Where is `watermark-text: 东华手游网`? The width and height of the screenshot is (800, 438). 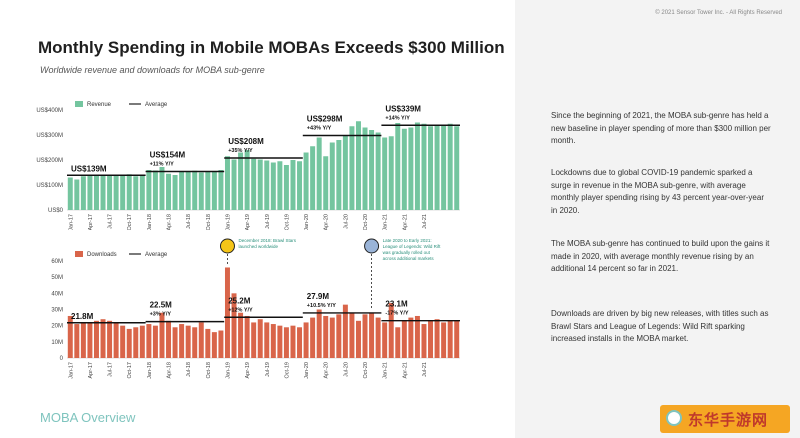
watermark-text: 东华手游网 is located at coordinates (728, 420).